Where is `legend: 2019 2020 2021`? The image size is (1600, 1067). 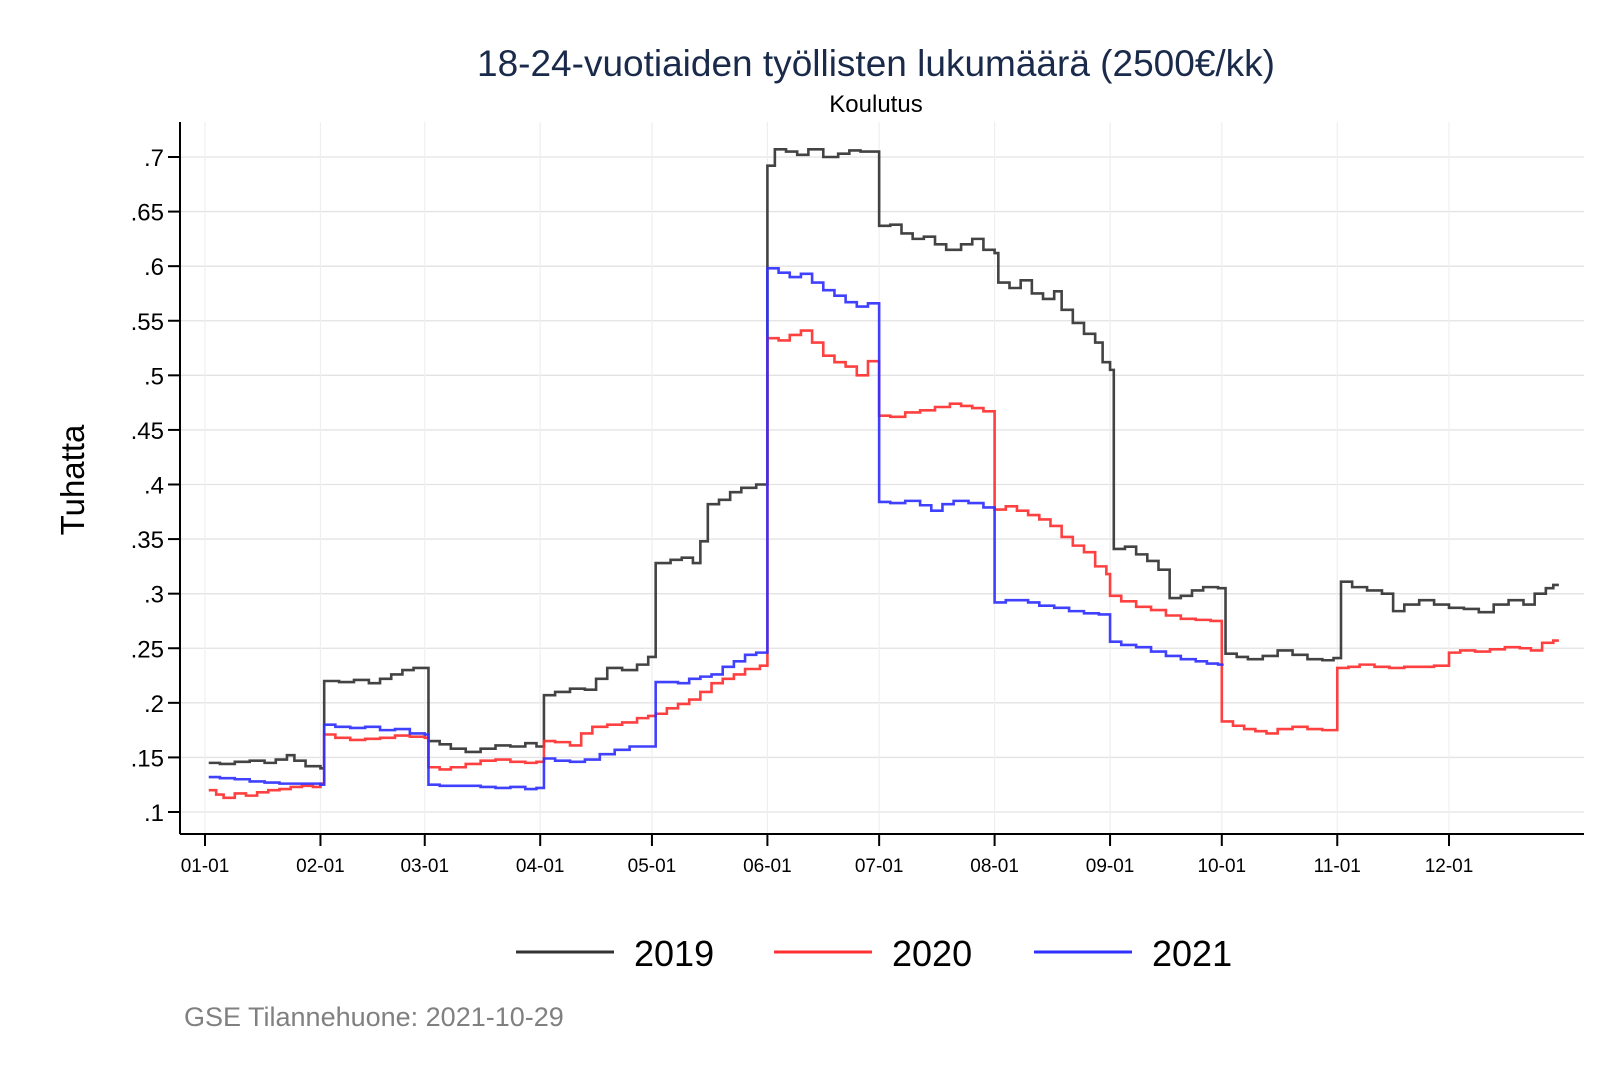
legend: 2019 2020 2021 is located at coordinates (874, 953).